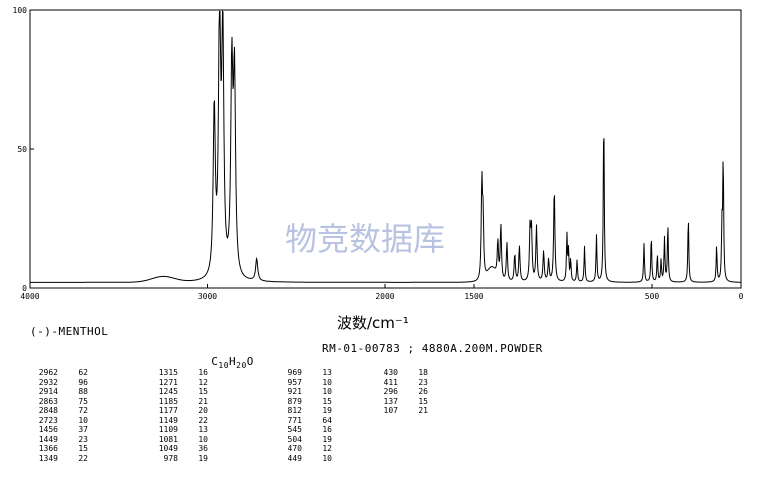 The width and height of the screenshot is (765, 478). I want to click on x-axis-title: 波数/cm⁻¹, so click(373, 323).